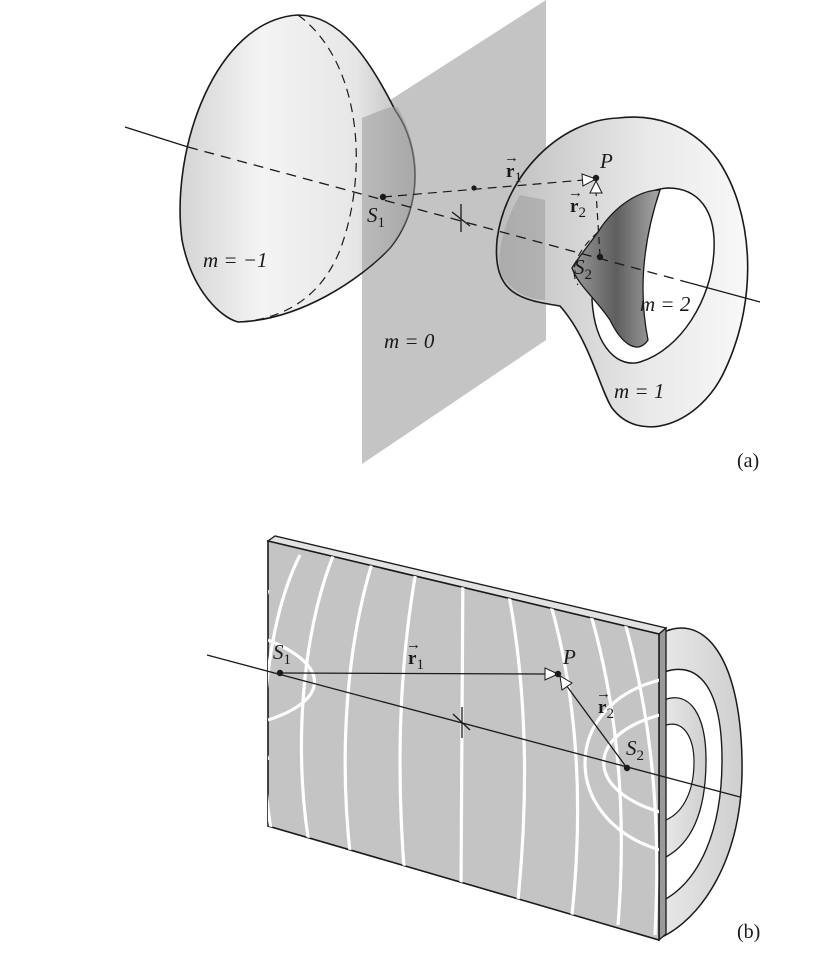 This screenshot has height=962, width=826. What do you see at coordinates (596, 178) in the screenshot?
I see `p-point-a` at bounding box center [596, 178].